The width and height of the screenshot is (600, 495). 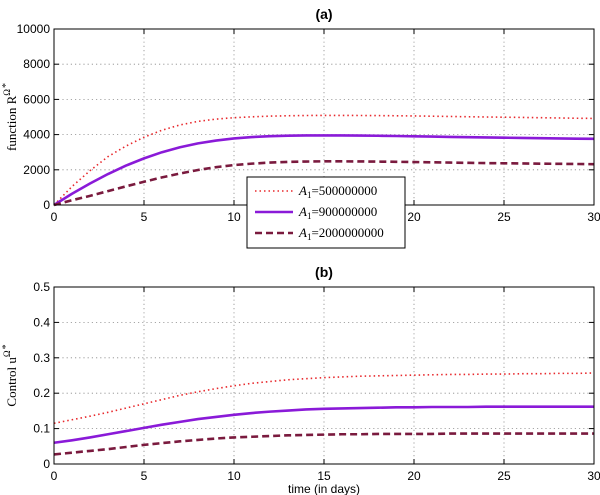 What do you see at coordinates (41, 322) in the screenshot?
I see `y-tick-label-4: 0.4` at bounding box center [41, 322].